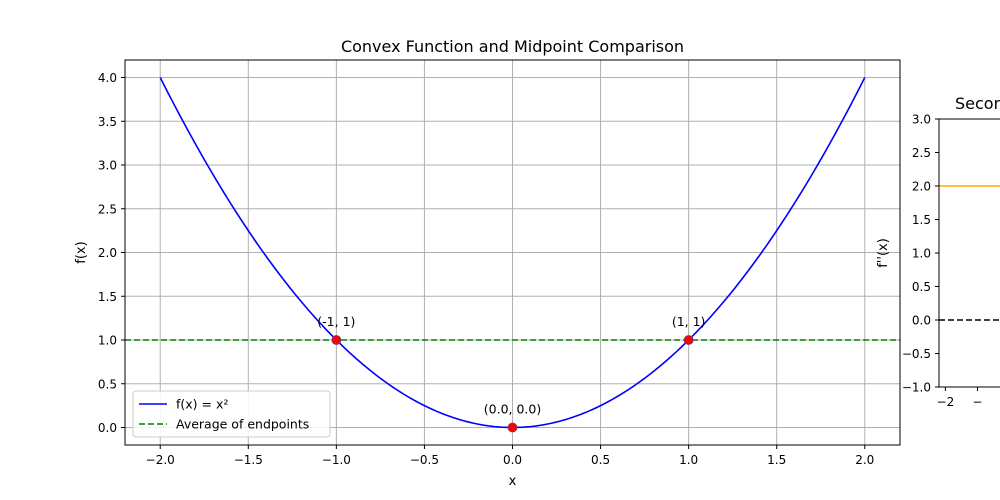 This screenshot has width=1000, height=500. Describe the element at coordinates (864, 460) in the screenshot. I see `x-tick-label: 2.0` at that location.